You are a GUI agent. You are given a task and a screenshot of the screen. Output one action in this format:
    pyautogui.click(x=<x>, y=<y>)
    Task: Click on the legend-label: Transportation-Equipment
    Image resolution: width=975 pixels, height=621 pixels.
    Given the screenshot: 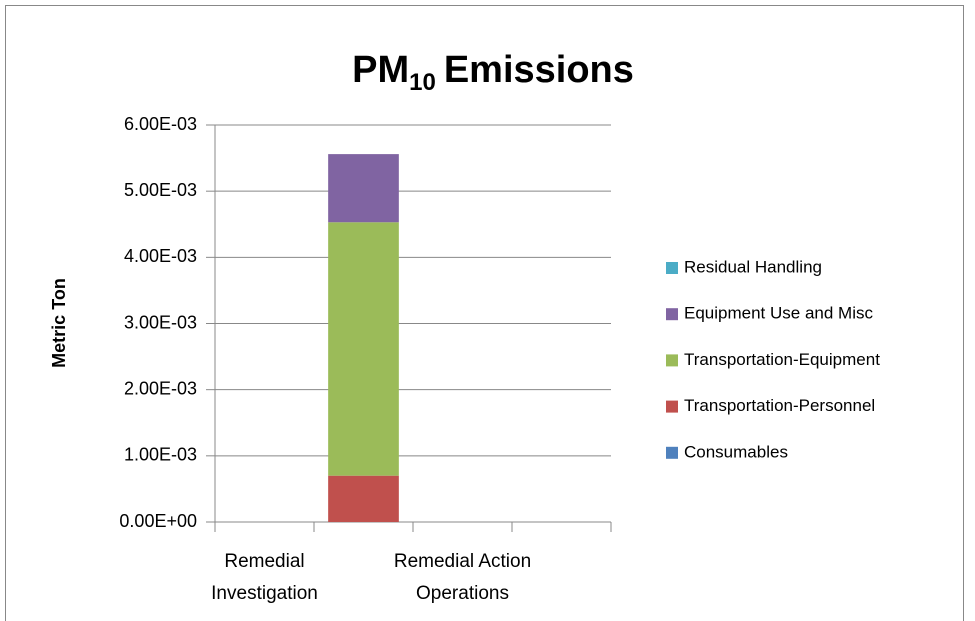 What is the action you would take?
    pyautogui.click(x=782, y=359)
    